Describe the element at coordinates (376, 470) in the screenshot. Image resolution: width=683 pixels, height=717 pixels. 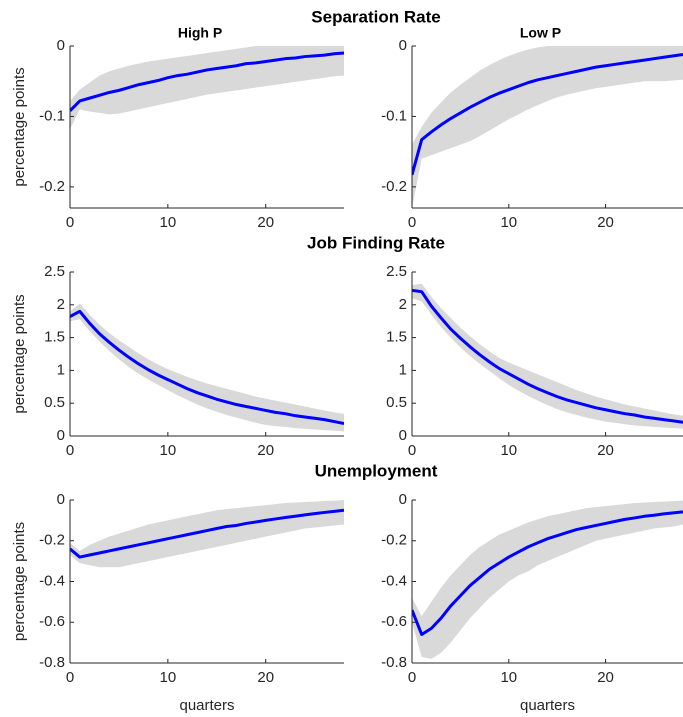
I see `row-title: Unemployment` at that location.